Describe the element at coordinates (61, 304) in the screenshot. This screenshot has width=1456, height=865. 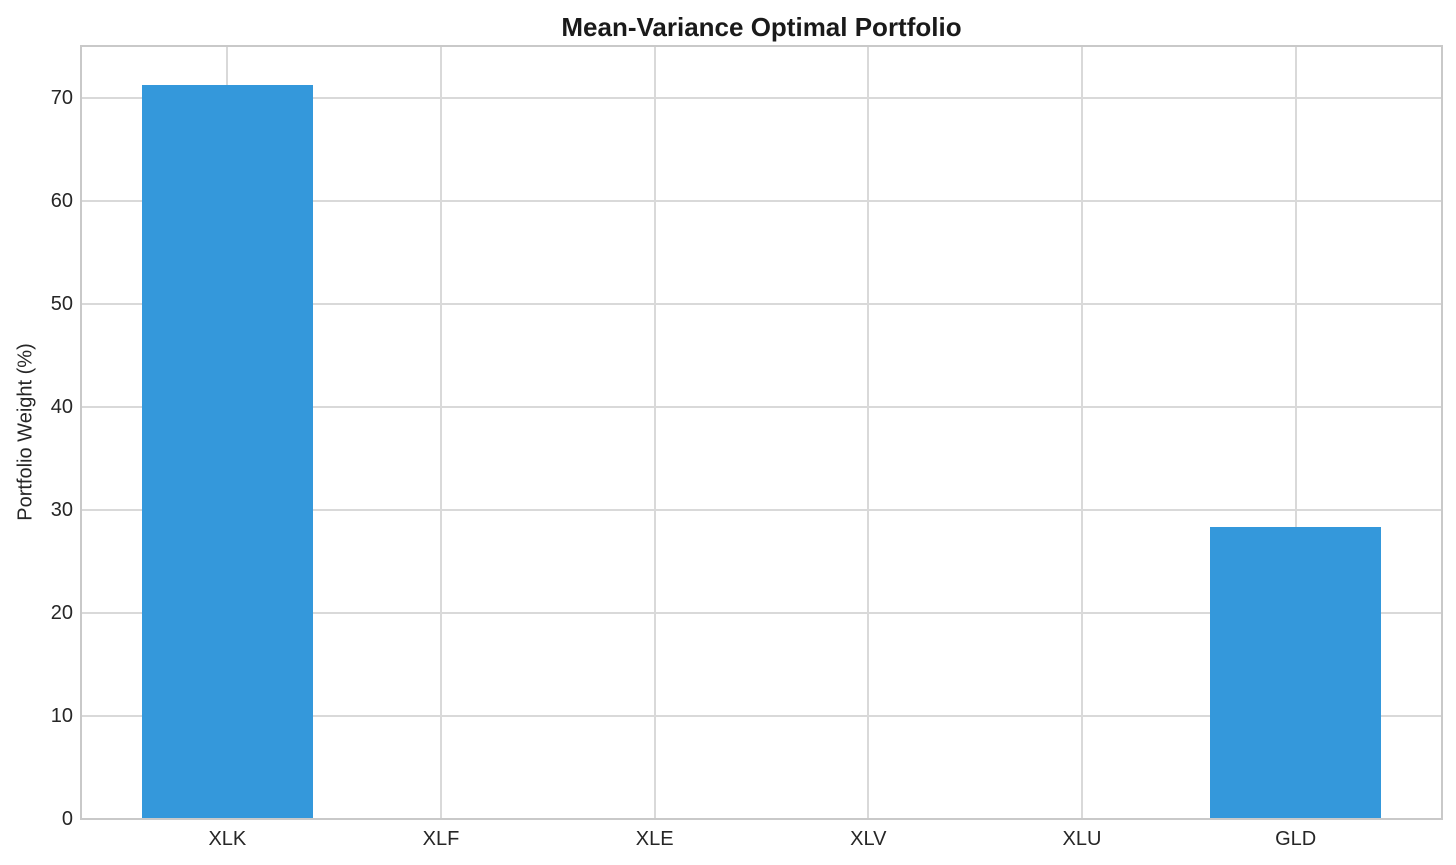
I see `y-tick-label: 50` at that location.